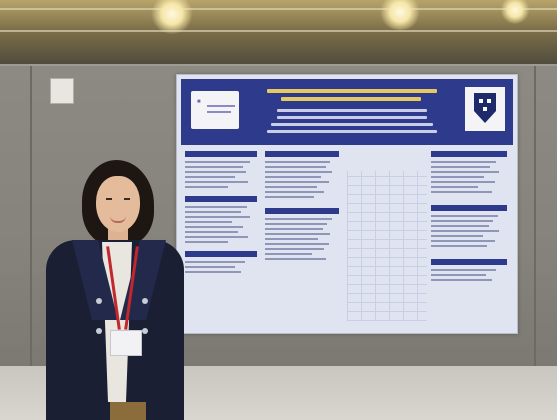  What do you see at coordinates (118, 219) in the screenshot?
I see `person-smile` at bounding box center [118, 219].